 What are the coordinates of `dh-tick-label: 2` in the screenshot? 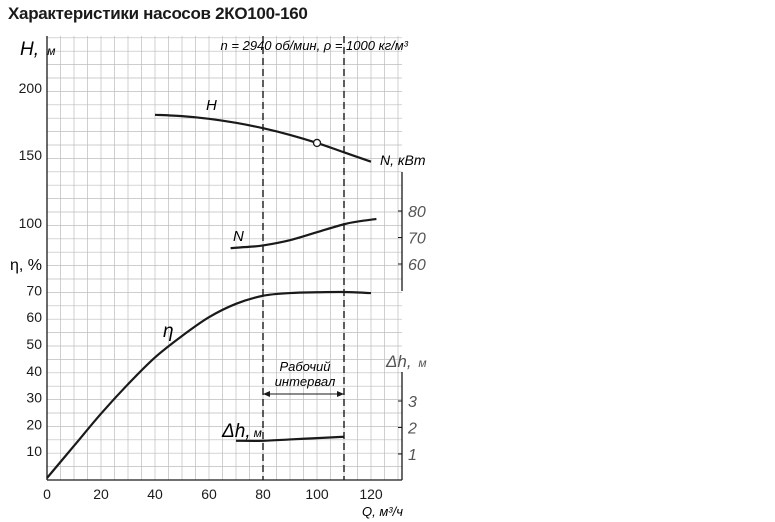 It's located at (412, 429).